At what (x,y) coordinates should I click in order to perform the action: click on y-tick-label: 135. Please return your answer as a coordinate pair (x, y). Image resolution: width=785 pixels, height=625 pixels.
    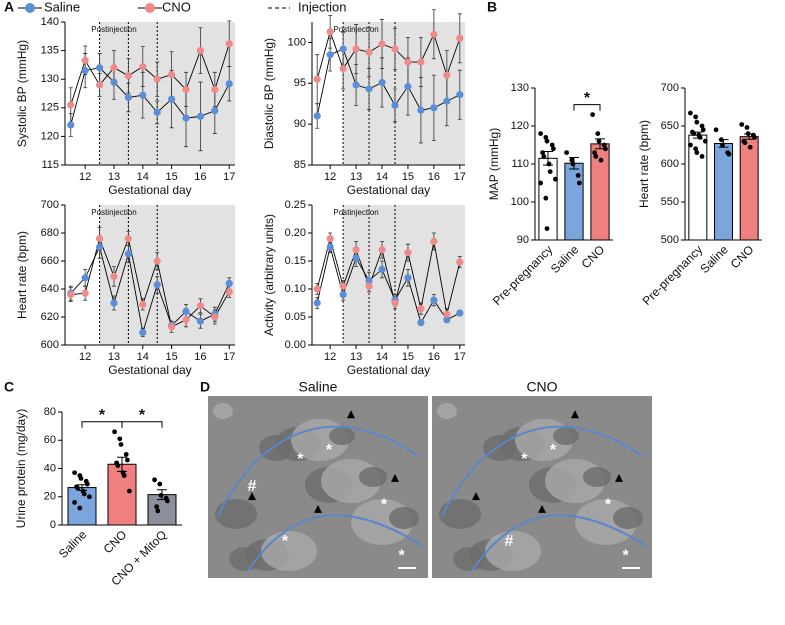
    Looking at the image, I should click on (50, 51).